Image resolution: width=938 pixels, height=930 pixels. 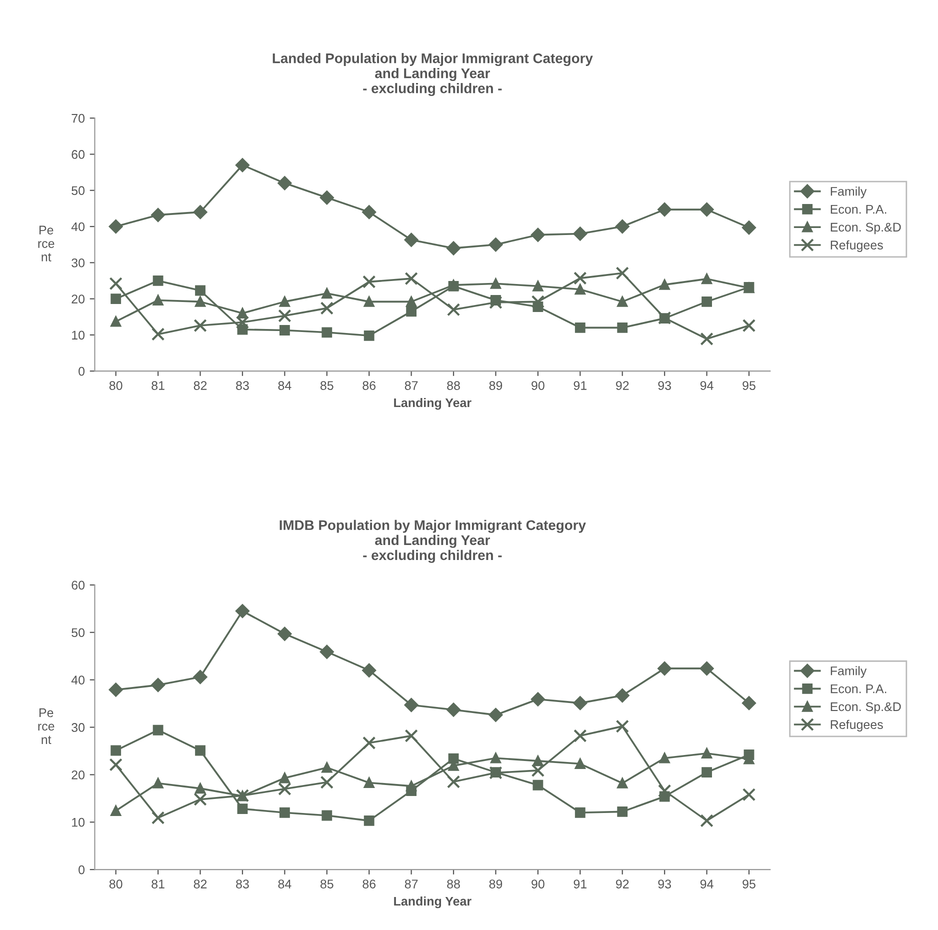 What do you see at coordinates (78, 118) in the screenshot?
I see `y-tick-label: 70` at bounding box center [78, 118].